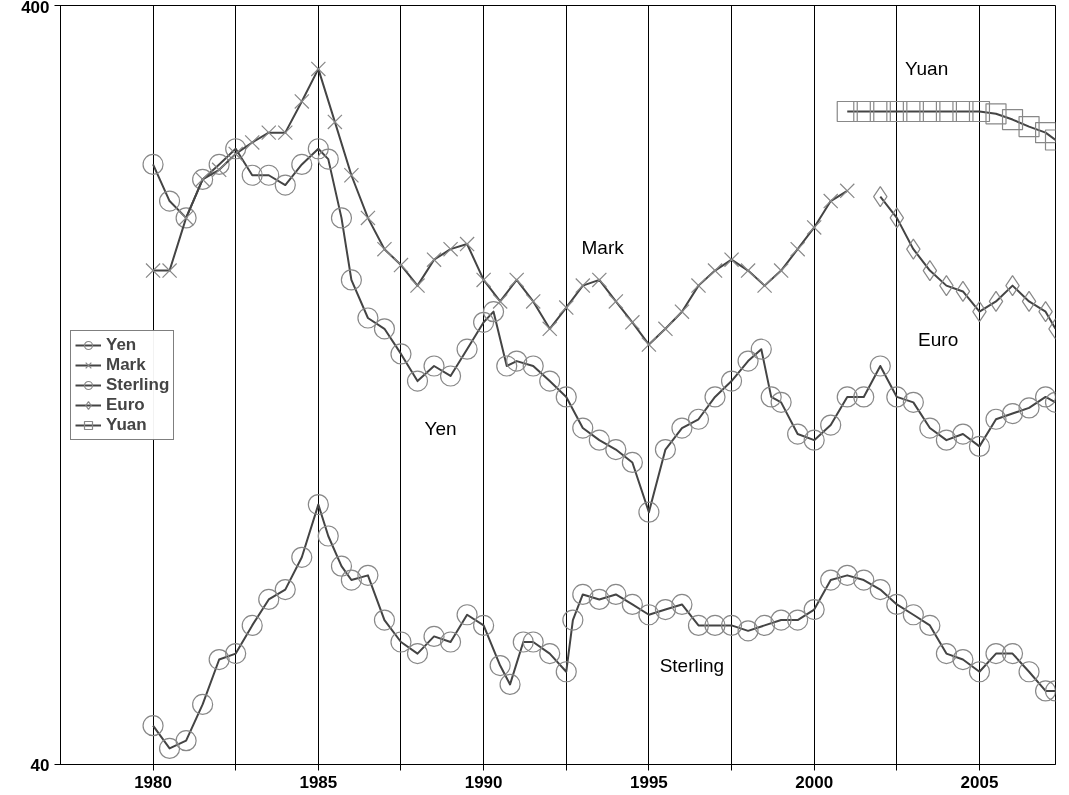 The image size is (1069, 795). Describe the element at coordinates (138, 384) in the screenshot. I see `legend-label: Sterling` at that location.